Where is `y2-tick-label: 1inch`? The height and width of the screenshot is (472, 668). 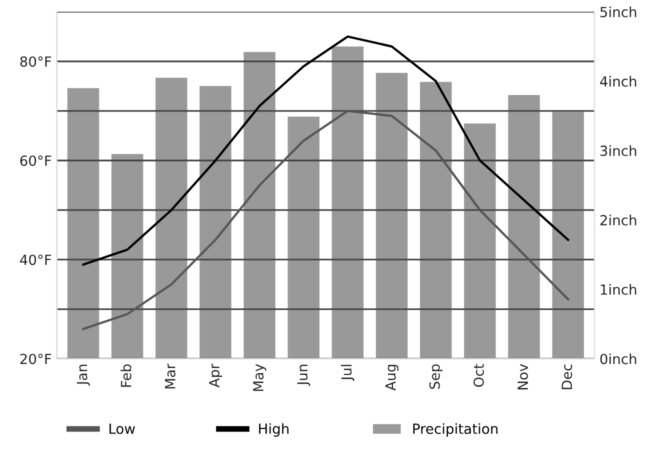 y2-tick-label: 1inch is located at coordinates (618, 289).